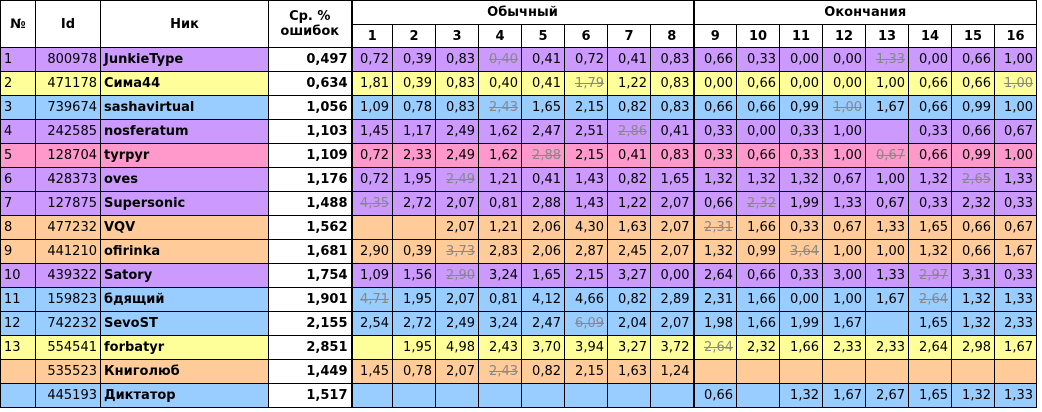  What do you see at coordinates (629, 131) in the screenshot?
I see `score-cell: 2,86` at bounding box center [629, 131].